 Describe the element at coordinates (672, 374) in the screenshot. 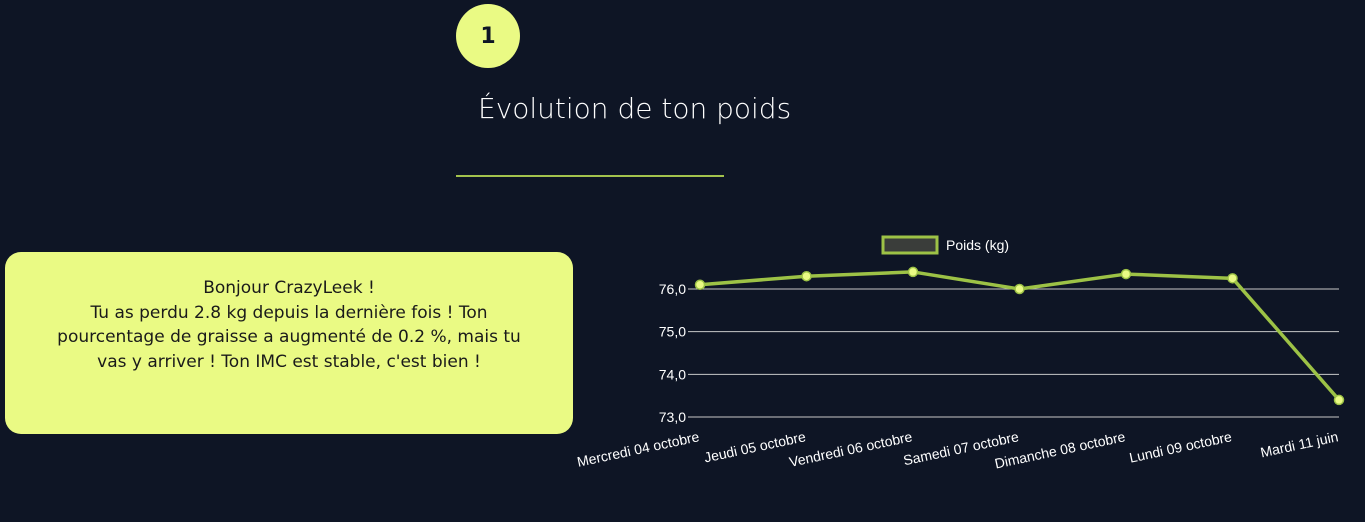

I see `y-tick-label: 74,0` at that location.